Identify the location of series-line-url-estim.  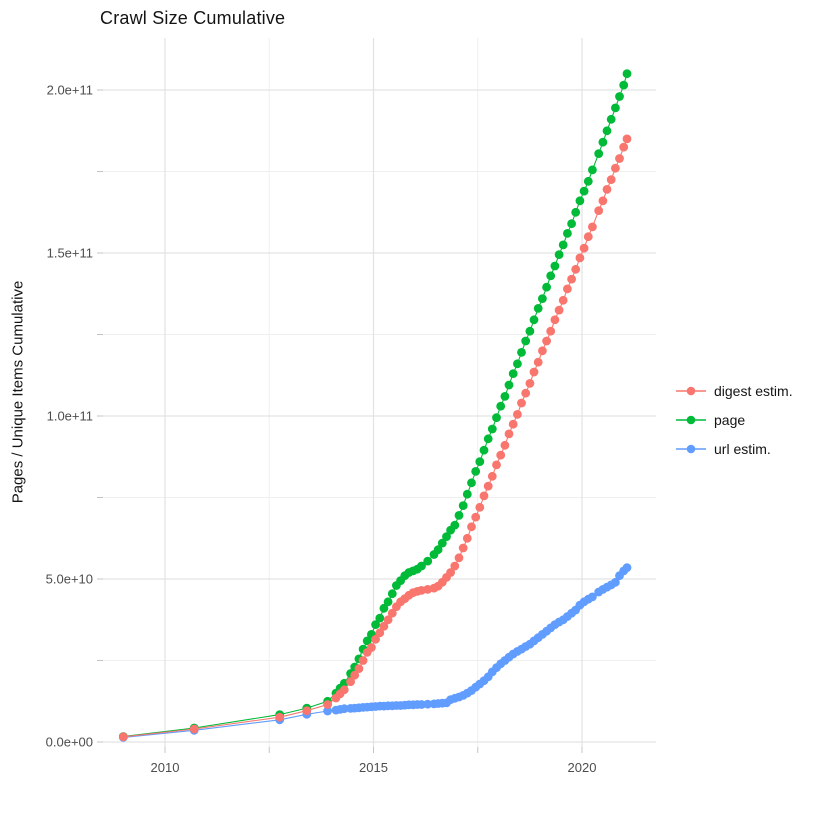
(375, 652).